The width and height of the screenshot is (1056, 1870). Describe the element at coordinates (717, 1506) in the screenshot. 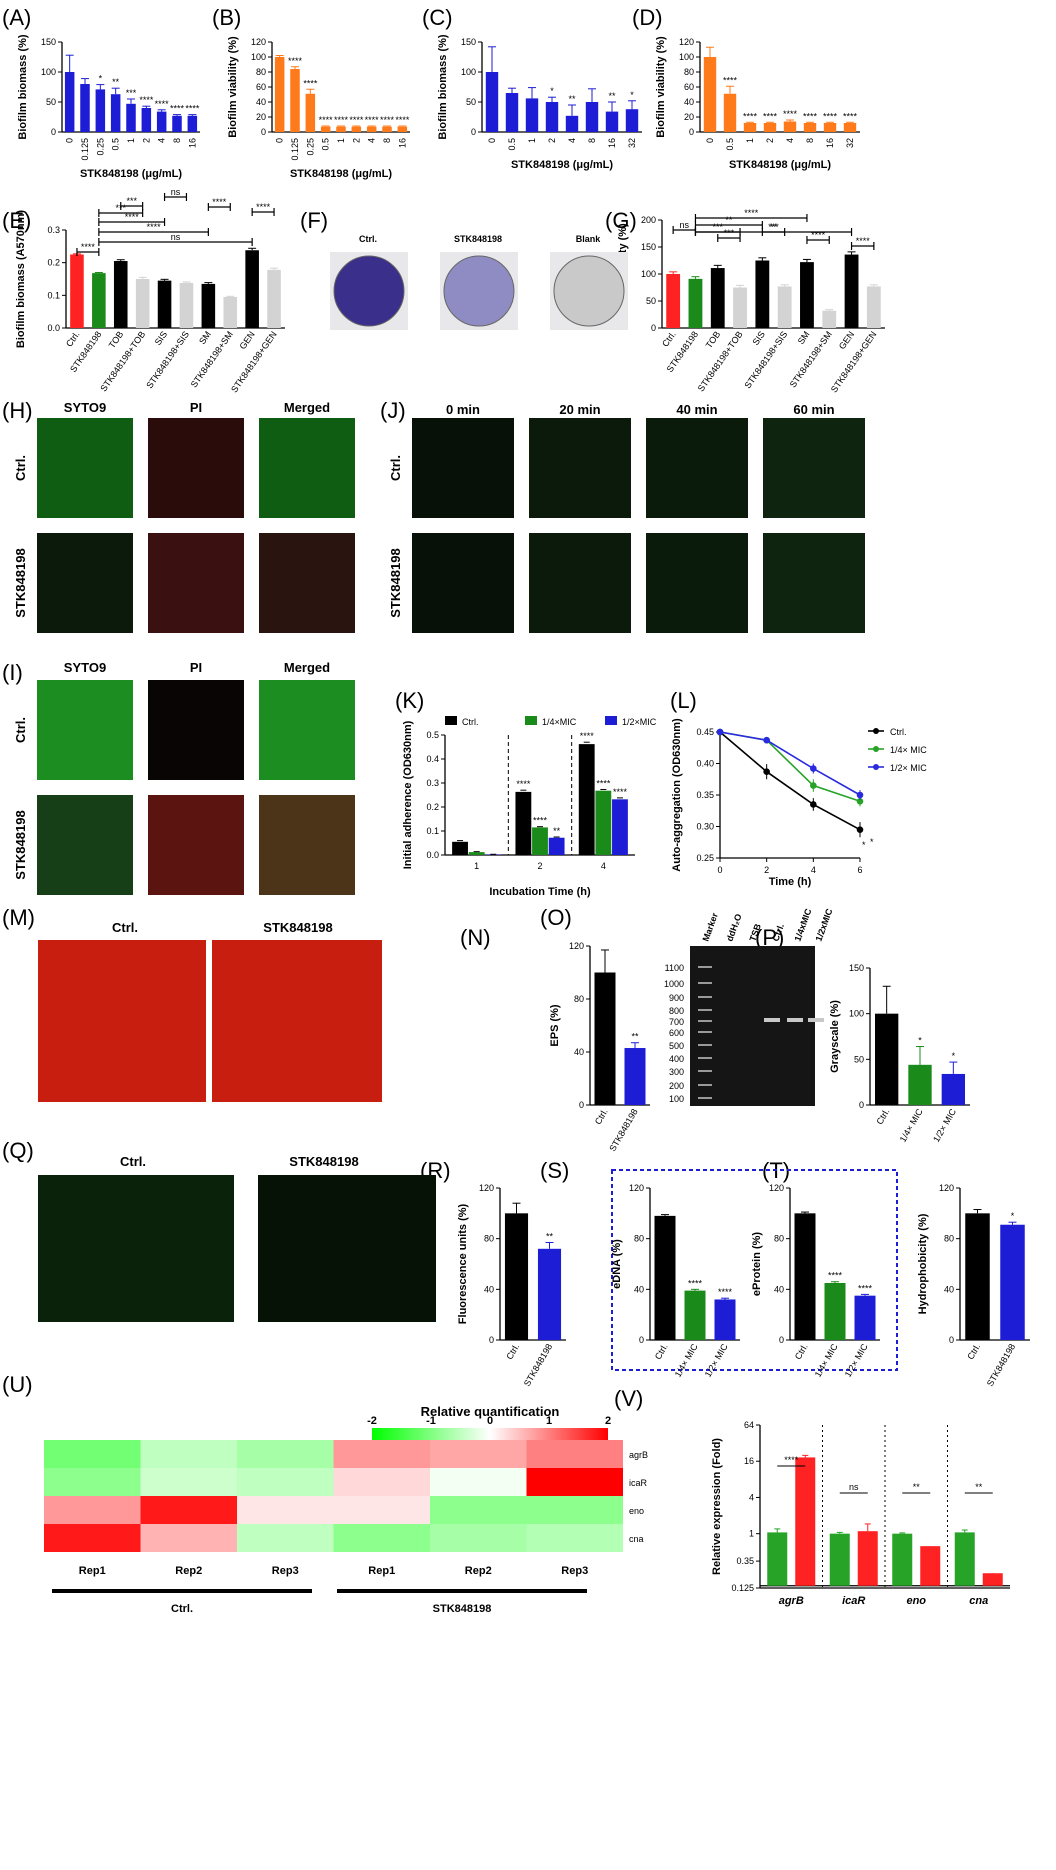

I see `y-axis-title: Relative expression (Fold)` at that location.